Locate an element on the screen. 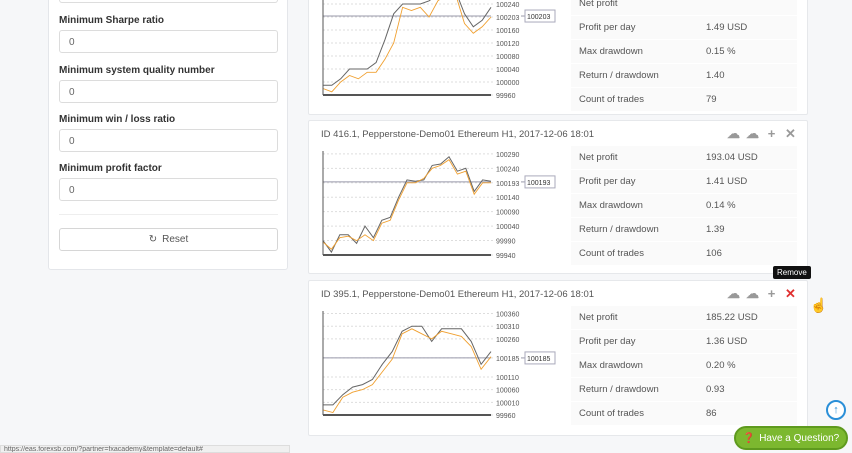 This screenshot has height=453, width=852. current-value-label: 100203 is located at coordinates (538, 17).